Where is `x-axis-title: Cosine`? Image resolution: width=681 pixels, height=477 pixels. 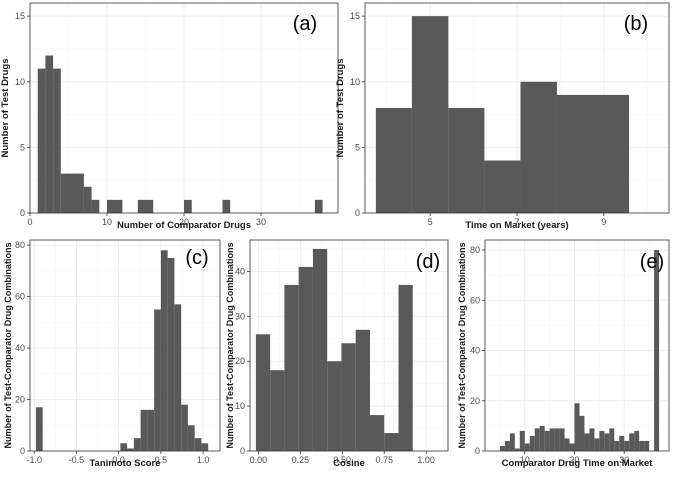 x-axis-title: Cosine is located at coordinates (349, 463).